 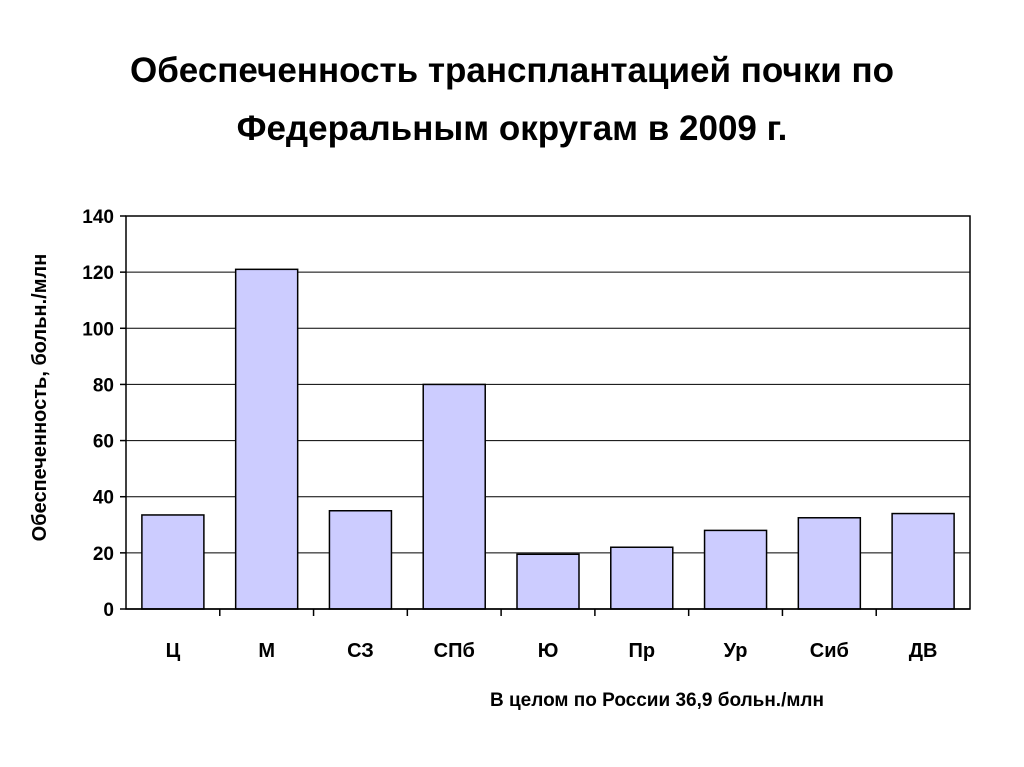 What do you see at coordinates (266, 651) in the screenshot?
I see `x-tick-label: М` at bounding box center [266, 651].